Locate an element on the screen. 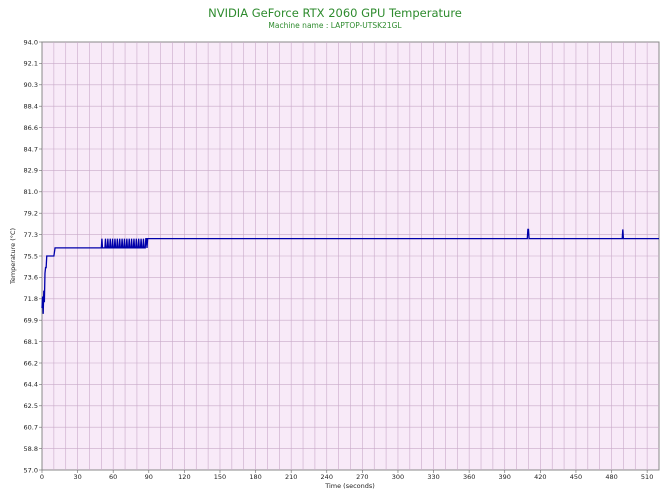 The image size is (670, 502). x-tick-label: 330 is located at coordinates (433, 477).